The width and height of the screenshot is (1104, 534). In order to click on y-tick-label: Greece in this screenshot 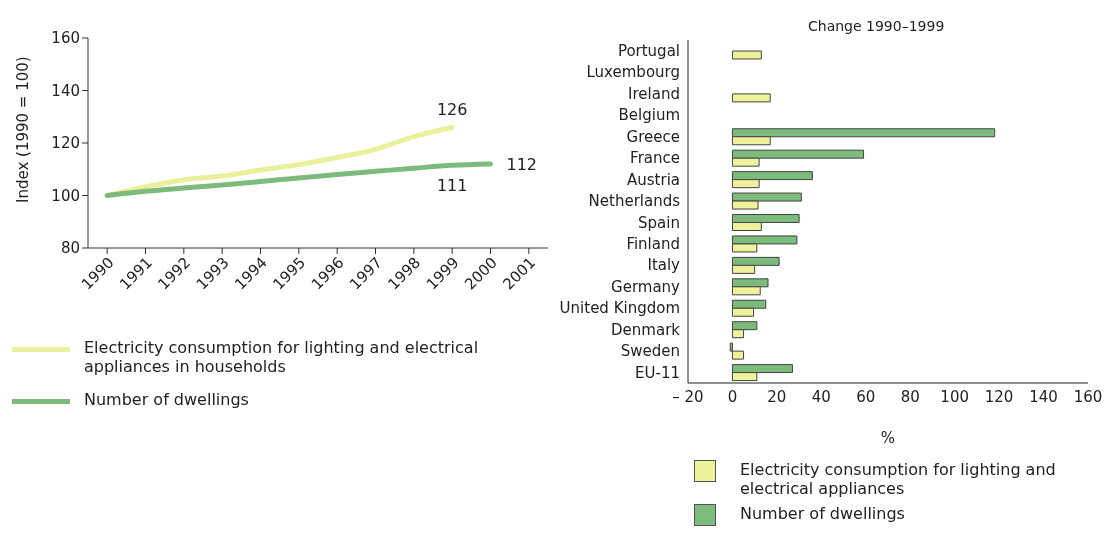, I will do `click(653, 136)`.